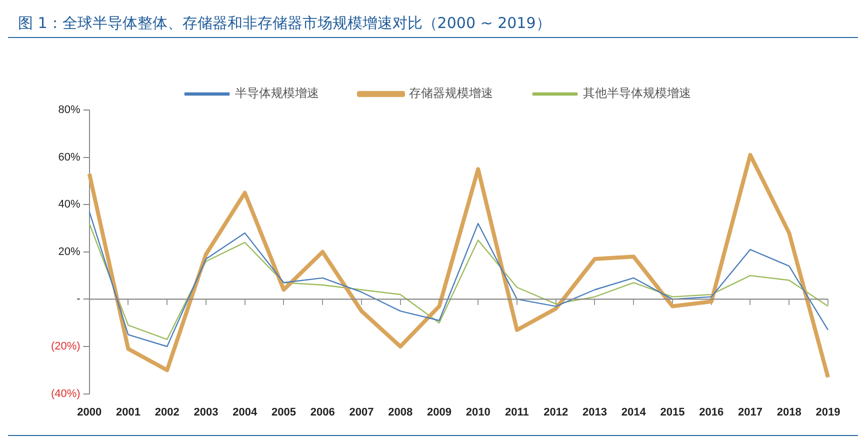 The width and height of the screenshot is (866, 447). What do you see at coordinates (89, 412) in the screenshot?
I see `x-tick-label: 2000` at bounding box center [89, 412].